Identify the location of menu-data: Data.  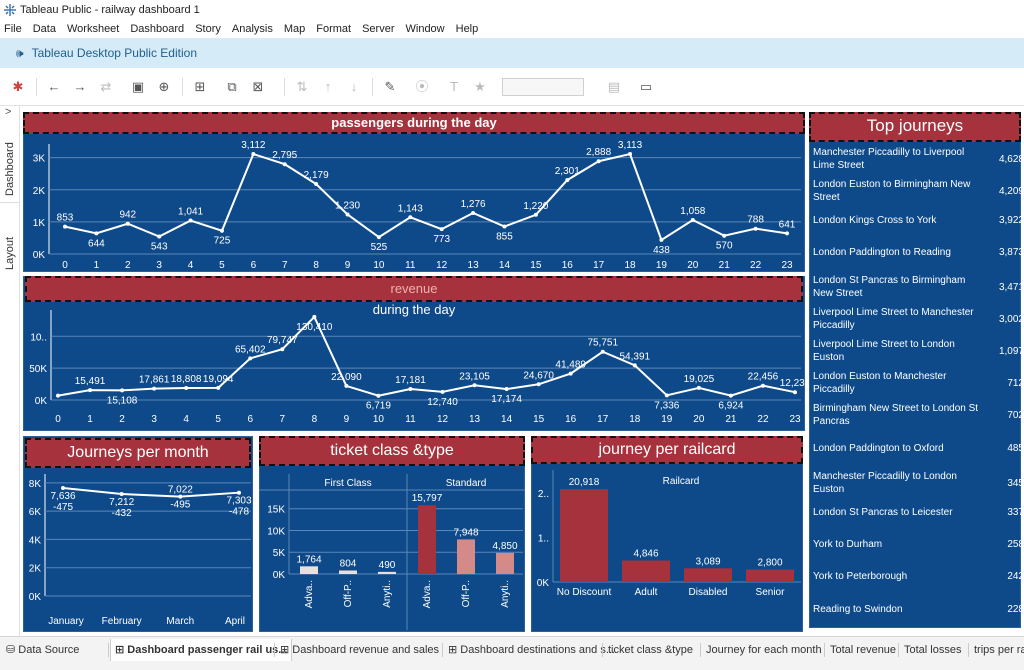
(44, 29).